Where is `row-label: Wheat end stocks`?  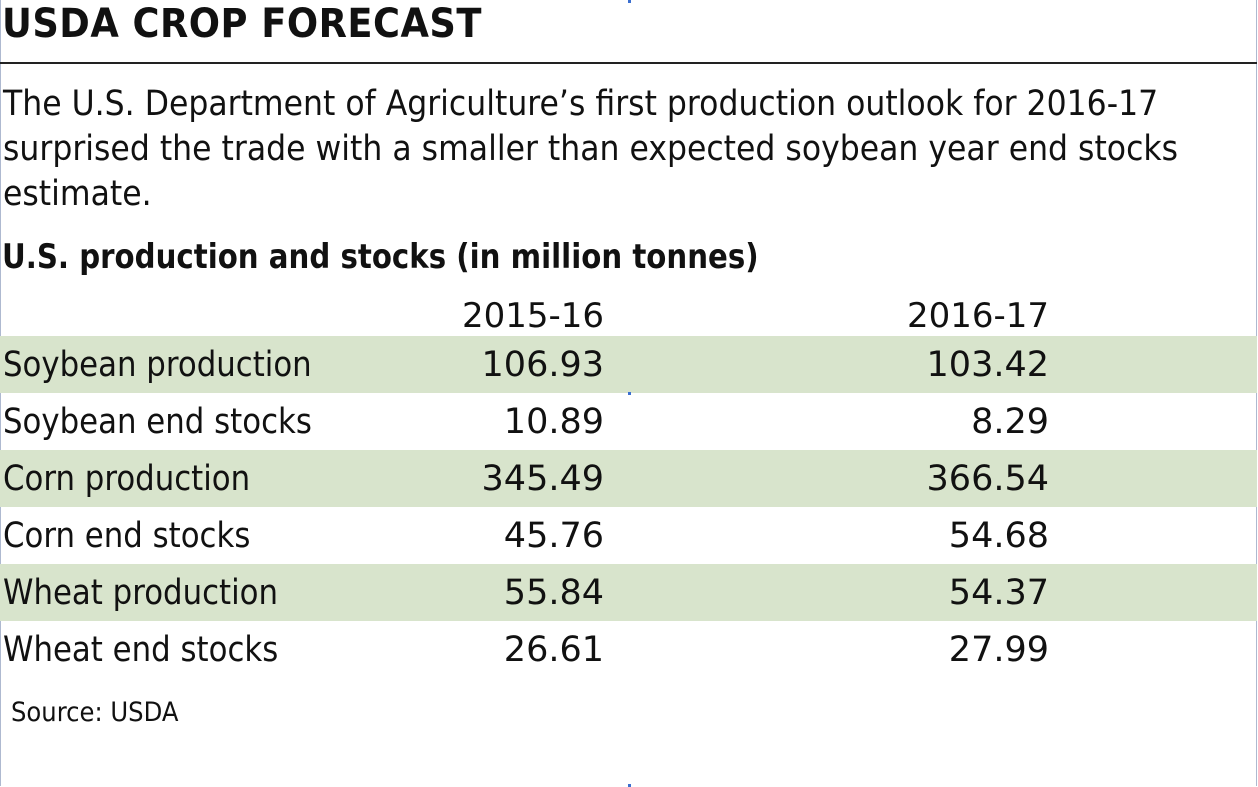
row-label: Wheat end stocks is located at coordinates (141, 649).